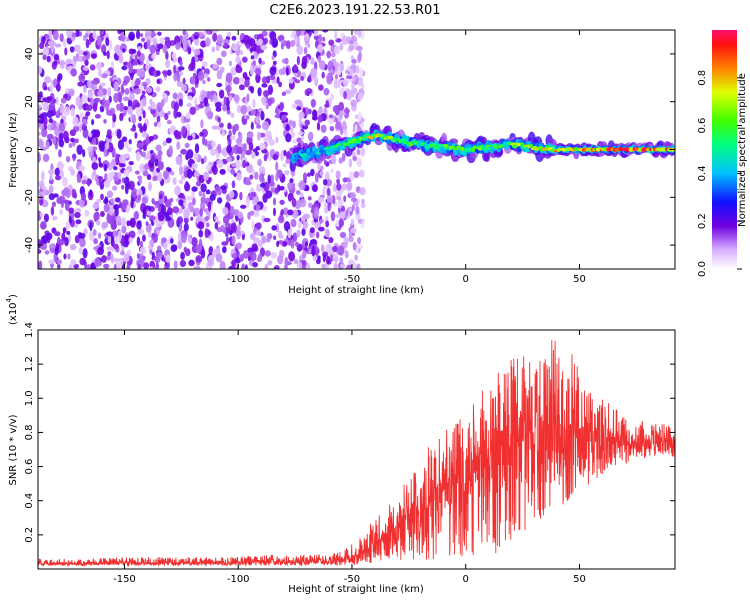 This screenshot has width=750, height=600. What do you see at coordinates (9, 299) in the screenshot?
I see `snr-multiplier-exp: 4` at bounding box center [9, 299].